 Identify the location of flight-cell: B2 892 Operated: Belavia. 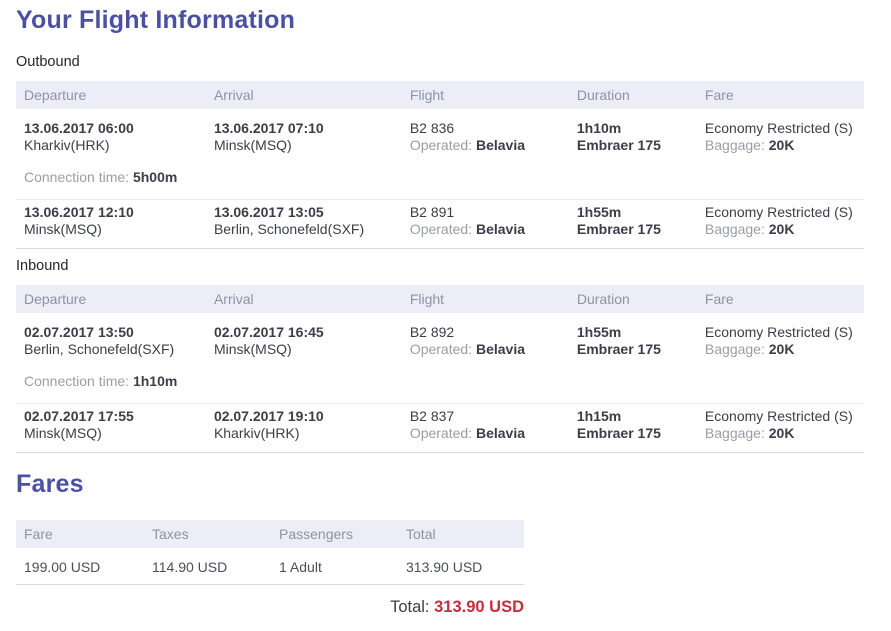
(485, 340).